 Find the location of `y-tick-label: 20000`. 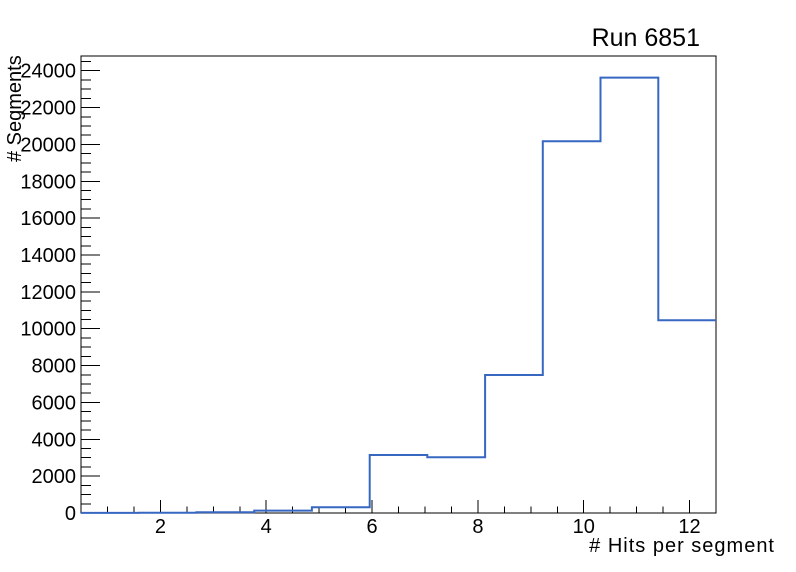

y-tick-label: 20000 is located at coordinates (48, 145).